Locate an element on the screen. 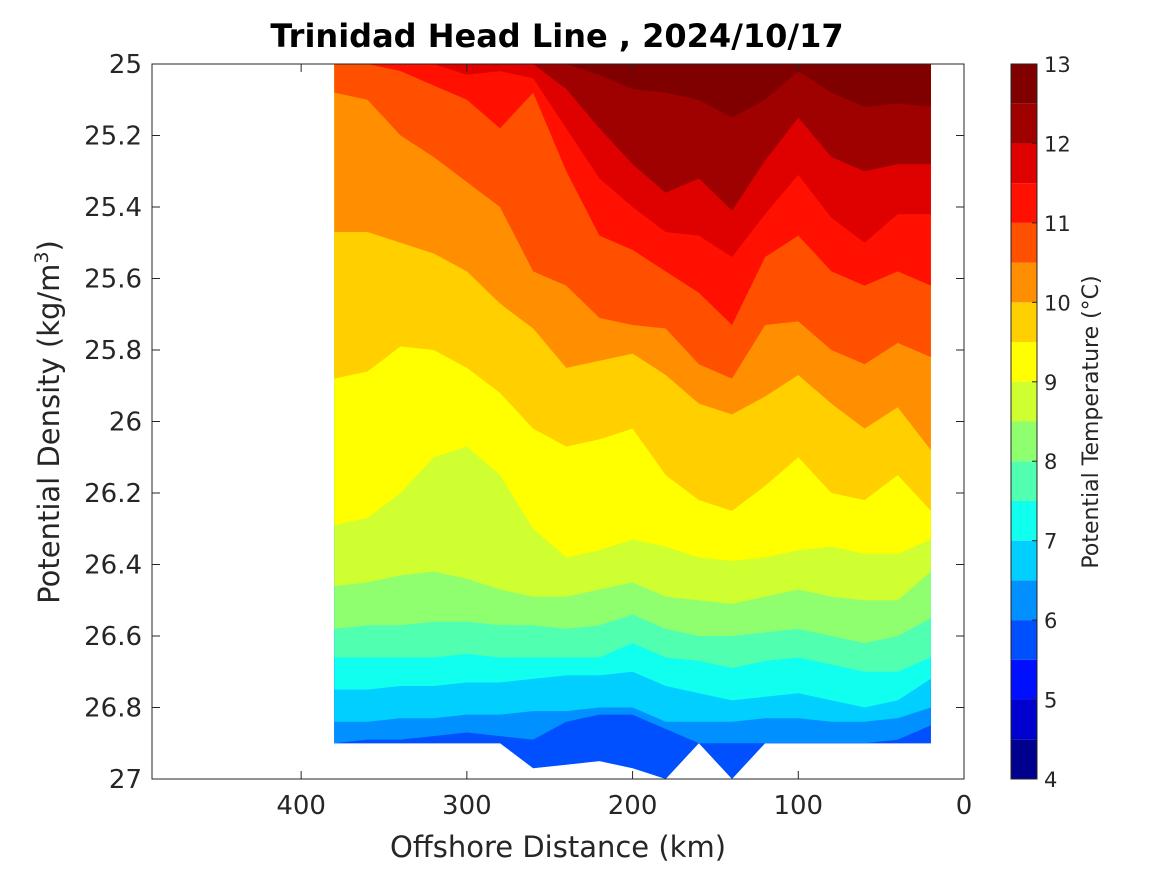  x-tick-label: 300 is located at coordinates (467, 806).